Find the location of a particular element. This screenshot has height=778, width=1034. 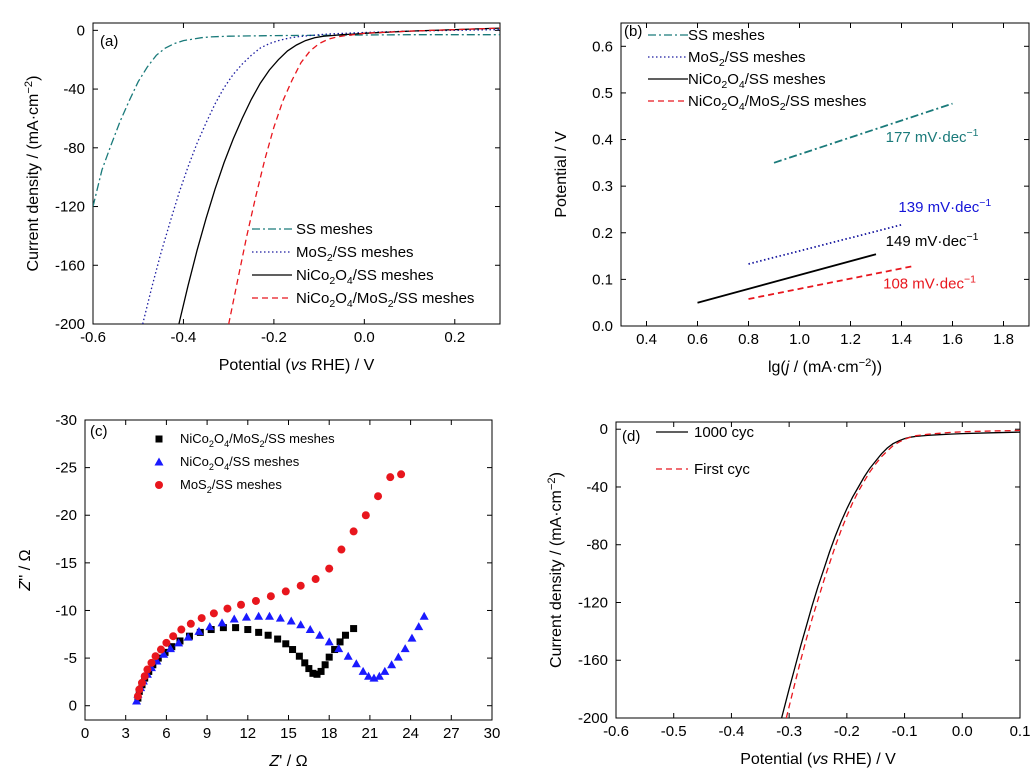

x-tick-label: -0.3 is located at coordinates (789, 731).